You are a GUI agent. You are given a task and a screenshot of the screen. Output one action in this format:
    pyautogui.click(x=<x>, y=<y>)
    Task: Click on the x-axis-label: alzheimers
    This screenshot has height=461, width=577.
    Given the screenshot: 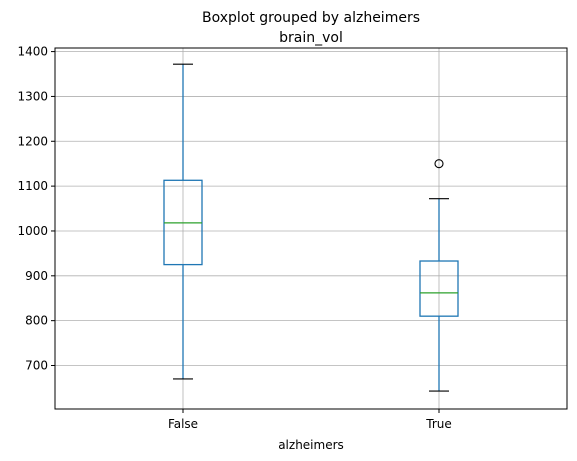 What is the action you would take?
    pyautogui.click(x=311, y=445)
    